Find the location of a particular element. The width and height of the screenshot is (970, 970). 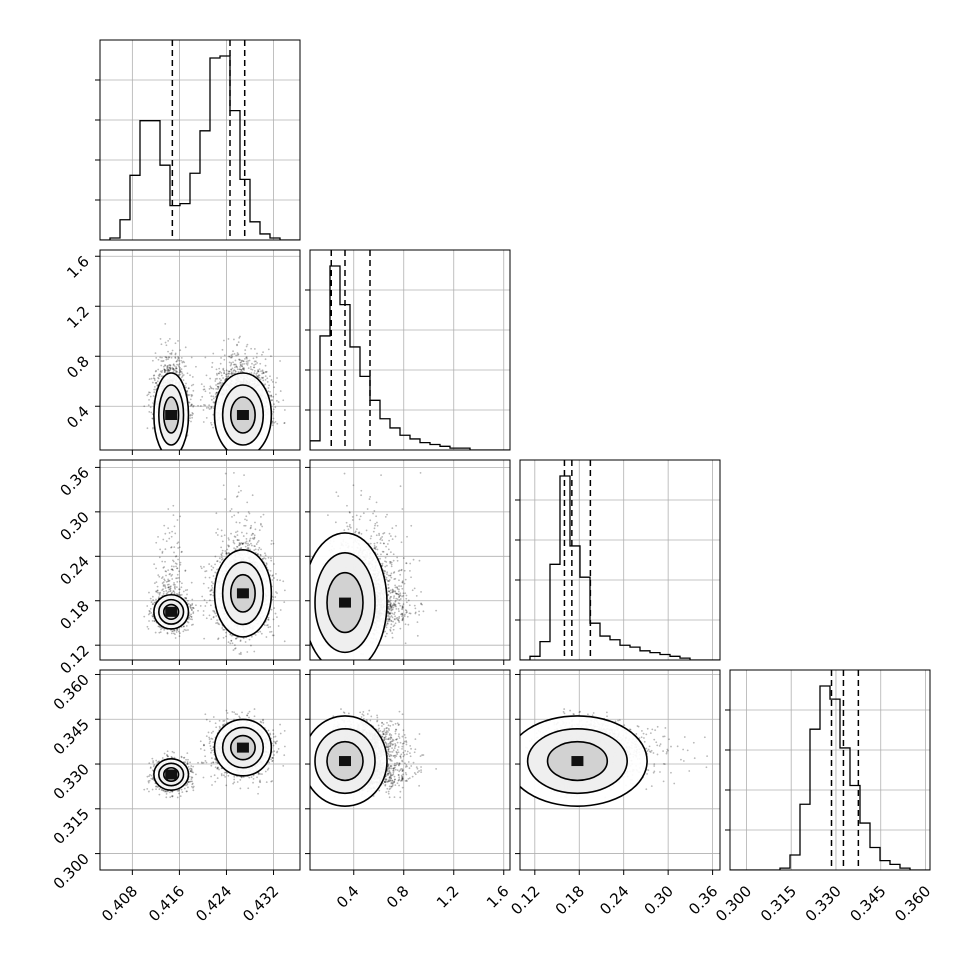

panel-content is located at coordinates (214, 386).